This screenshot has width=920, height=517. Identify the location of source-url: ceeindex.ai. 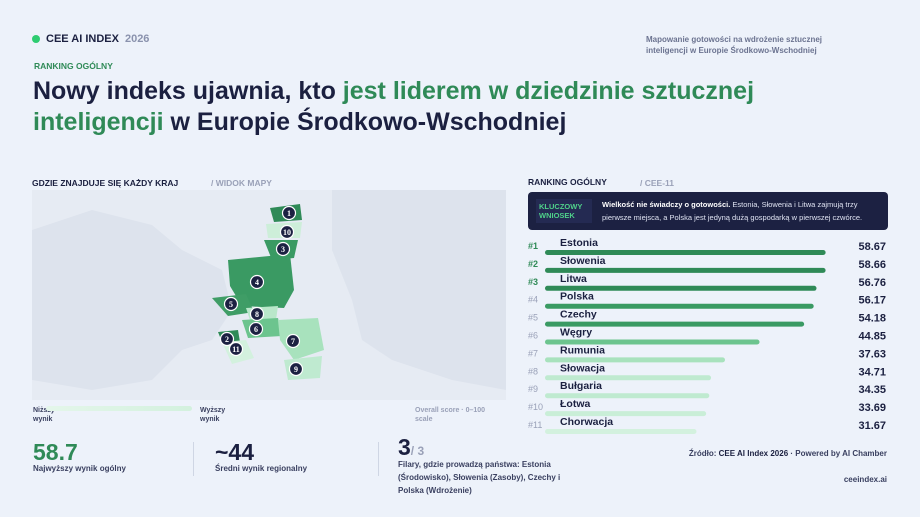
(865, 479).